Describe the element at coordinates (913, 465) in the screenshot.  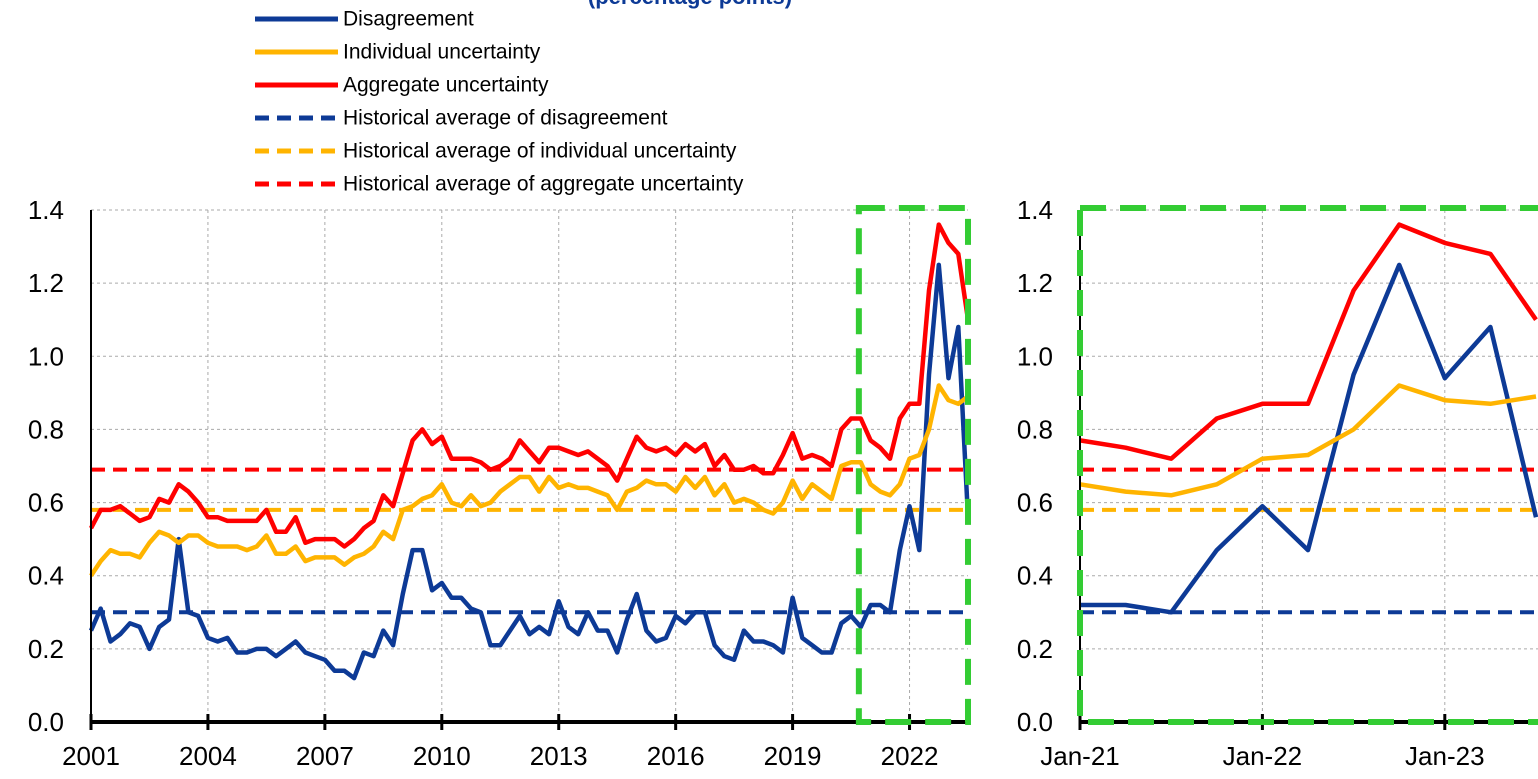
I see `highlight-box` at that location.